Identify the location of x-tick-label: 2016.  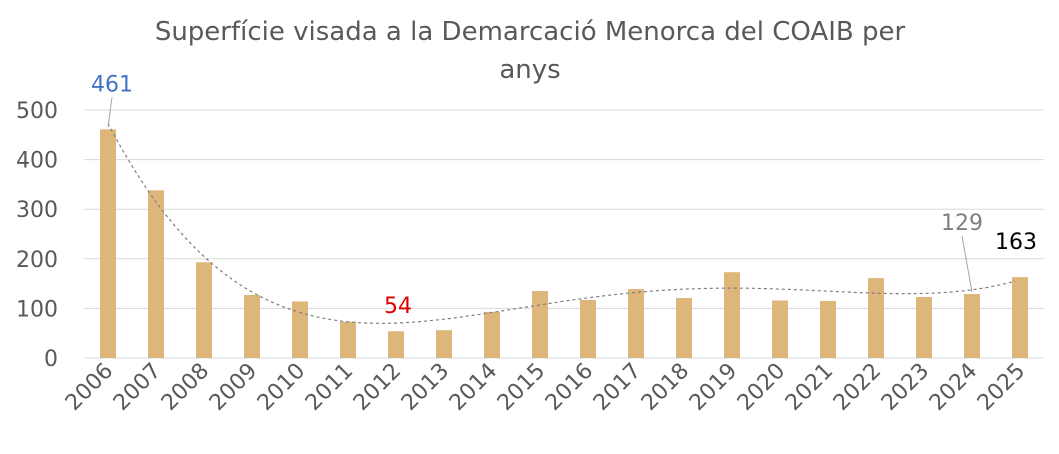
(569, 387).